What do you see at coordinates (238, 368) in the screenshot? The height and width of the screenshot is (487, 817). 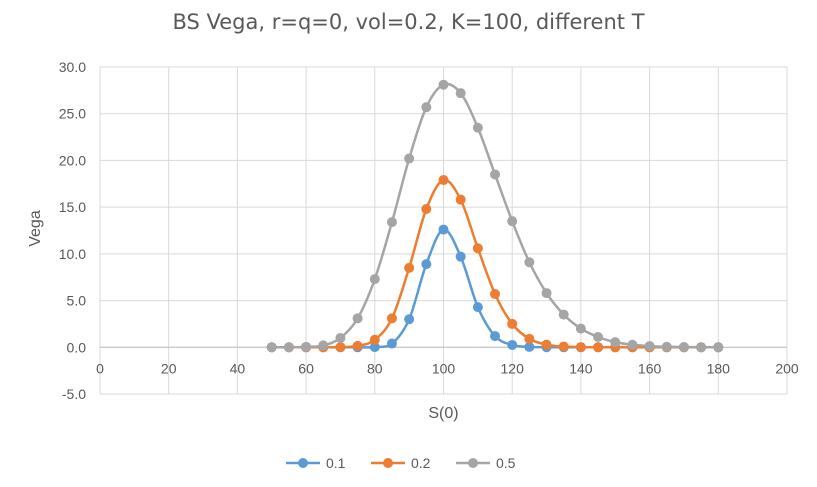 I see `x-tick-label: 40` at bounding box center [238, 368].